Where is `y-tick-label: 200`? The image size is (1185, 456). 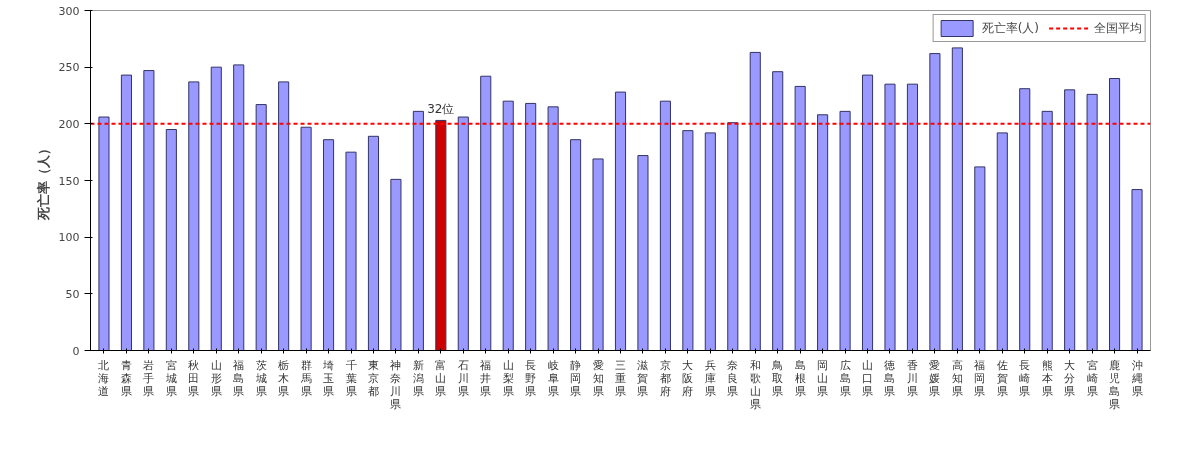
y-tick-label: 200 is located at coordinates (69, 124).